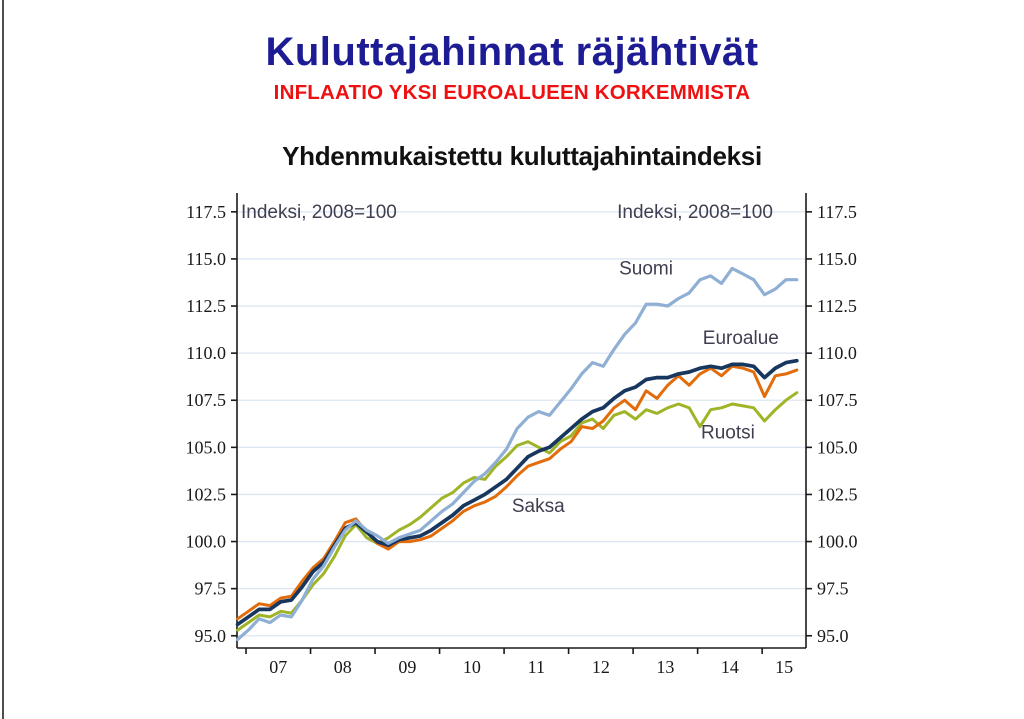 The width and height of the screenshot is (1024, 719). Describe the element at coordinates (536, 667) in the screenshot. I see `svg-text: 11` at that location.